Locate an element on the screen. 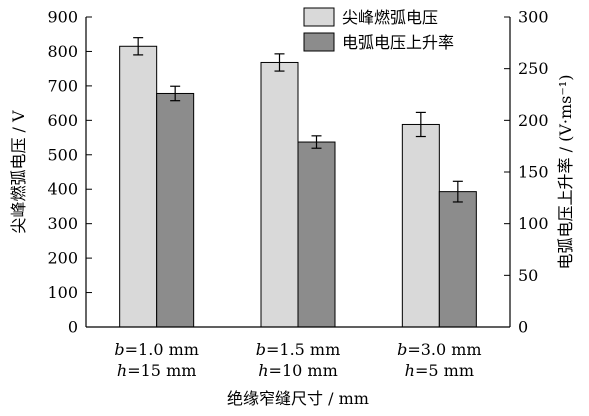  category-label-1-line1: b=1.0 mm is located at coordinates (156, 349).